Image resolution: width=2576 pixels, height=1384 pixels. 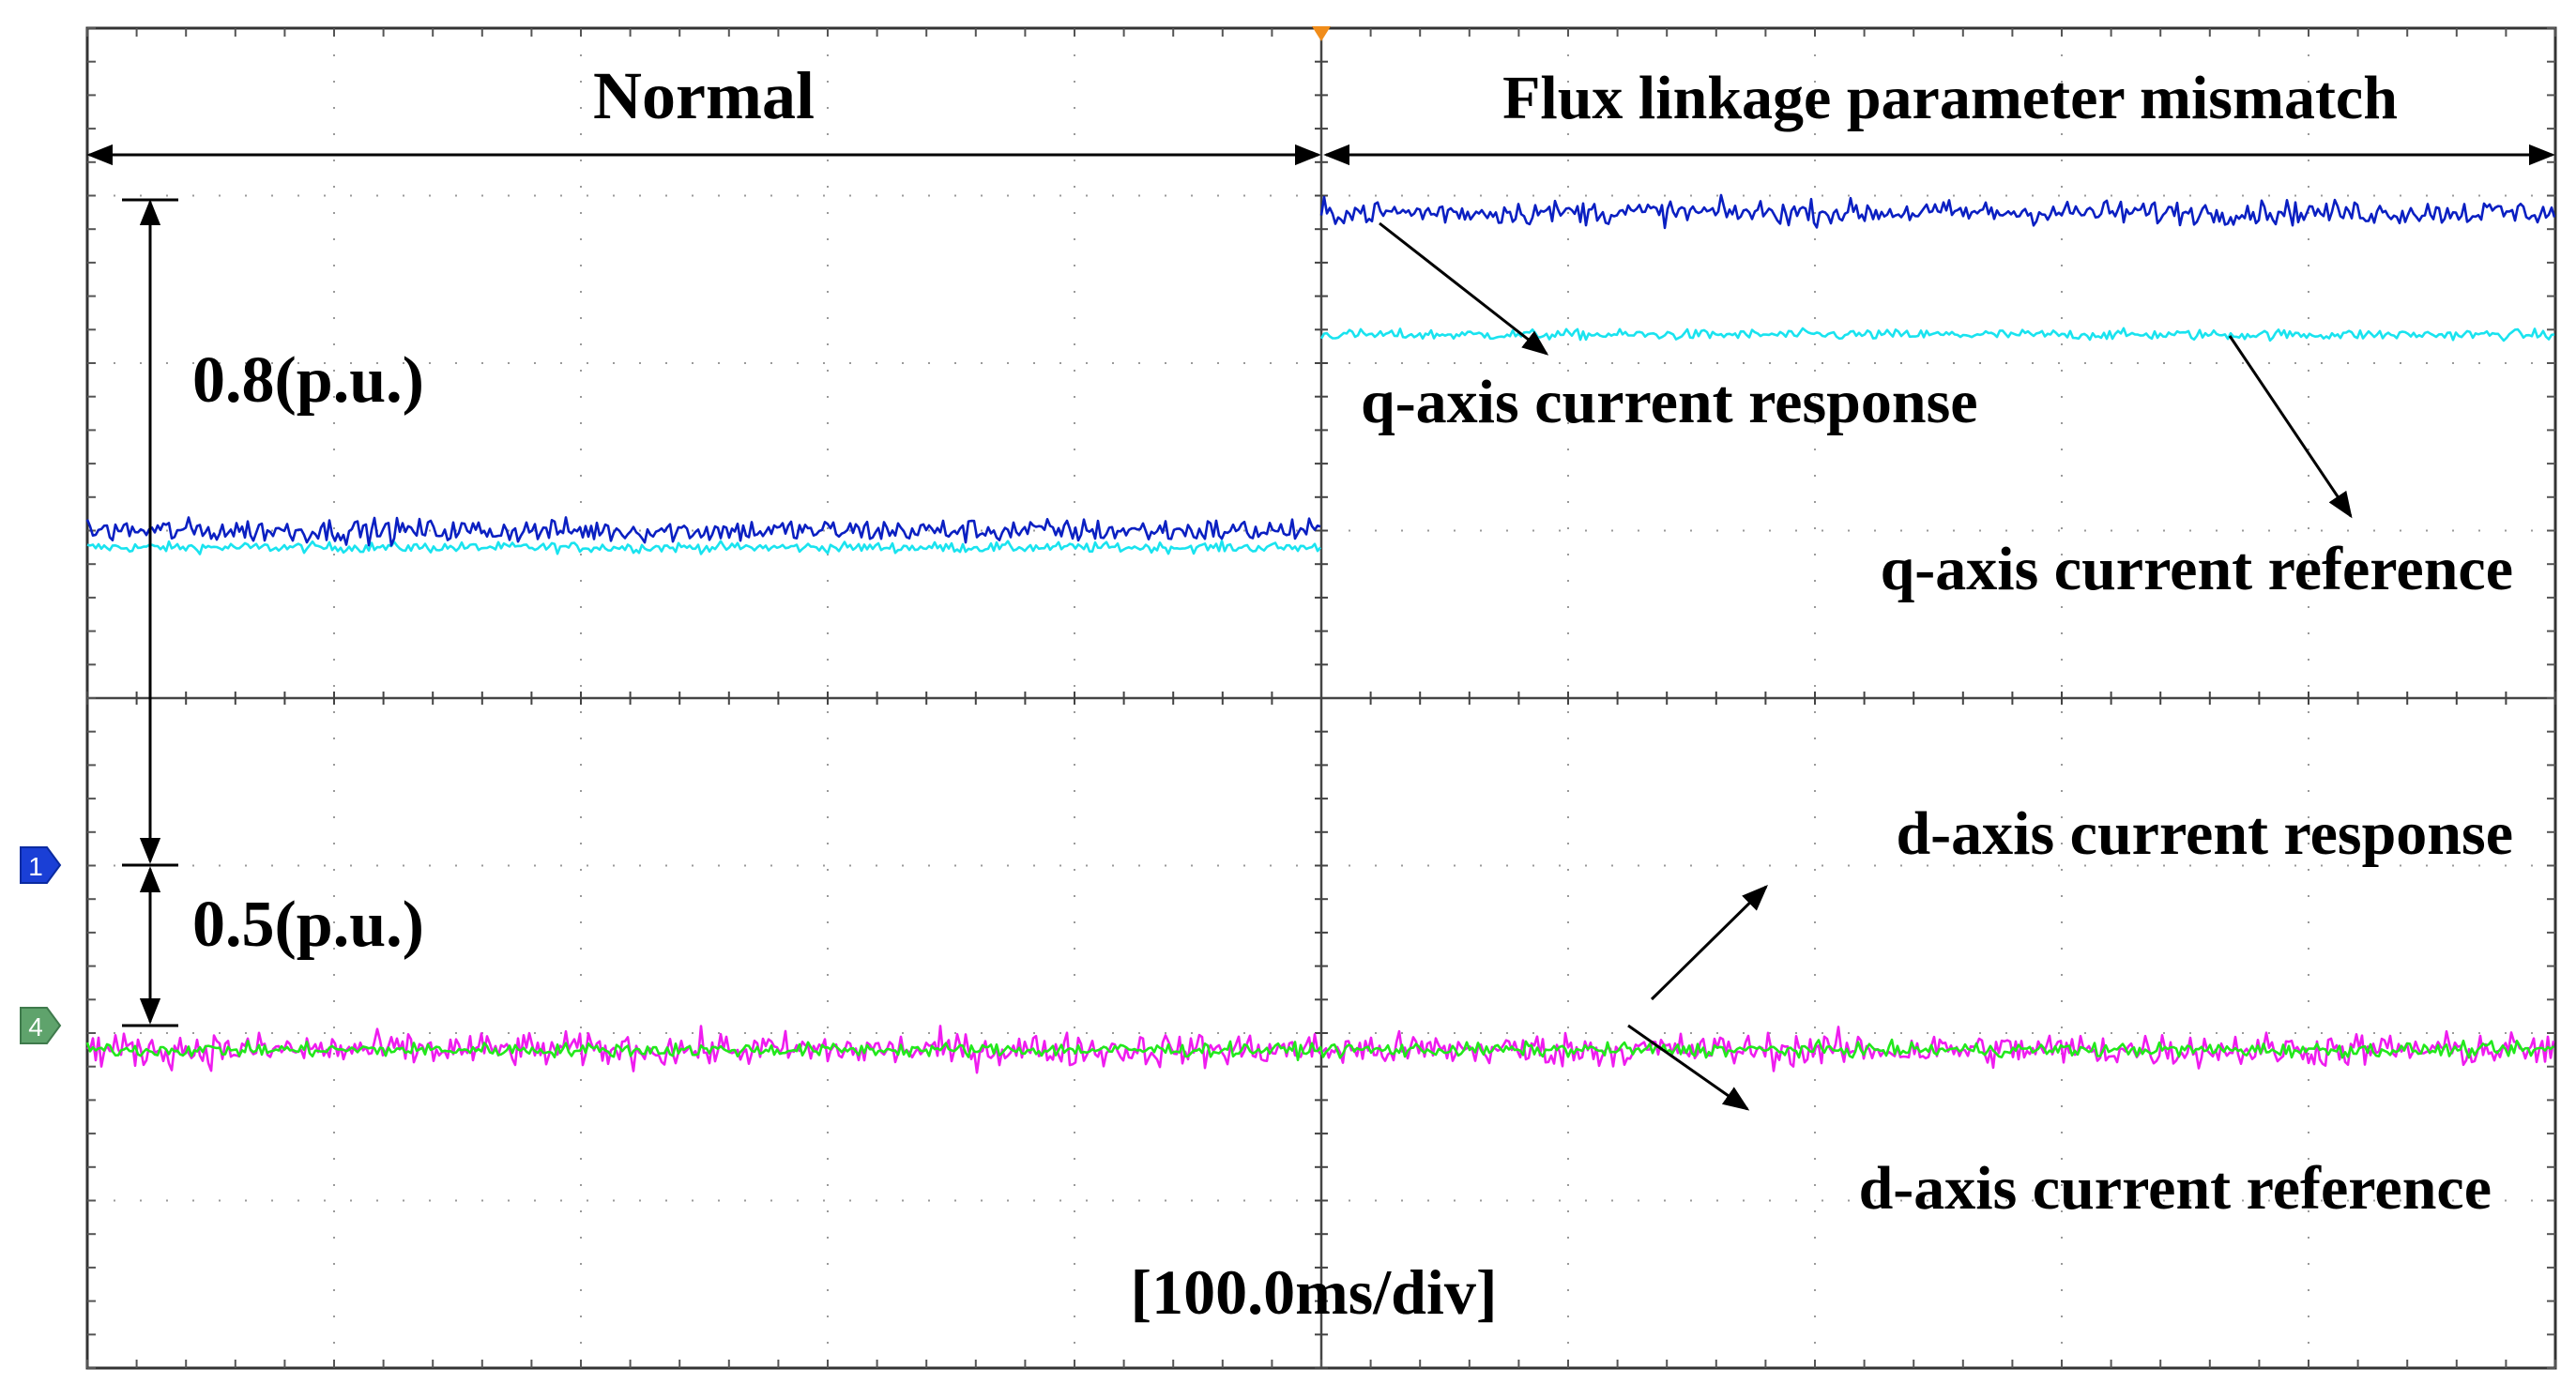 I want to click on channel-4-marker: 4, so click(x=41, y=1025).